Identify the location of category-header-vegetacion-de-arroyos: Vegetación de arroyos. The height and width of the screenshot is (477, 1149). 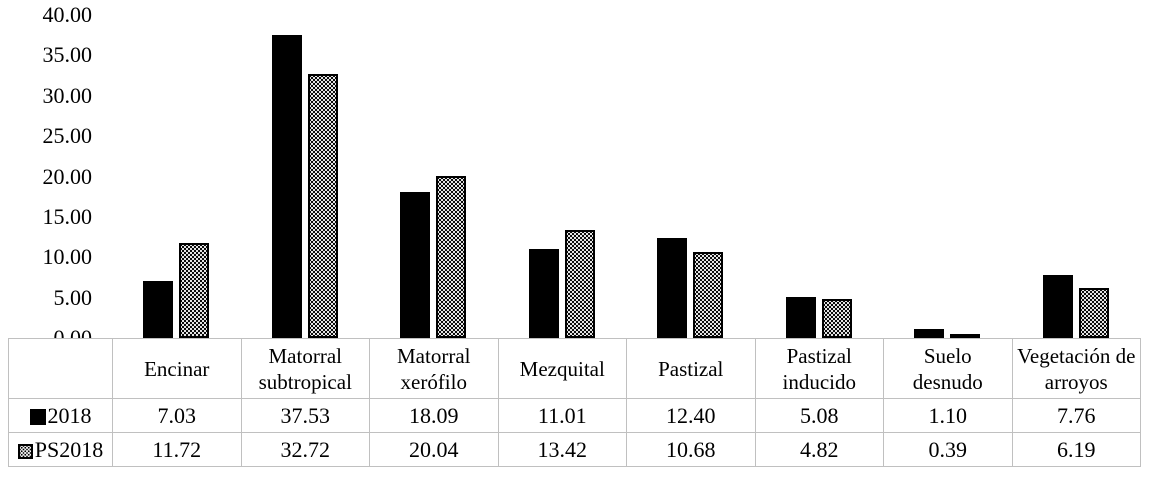
(1076, 368).